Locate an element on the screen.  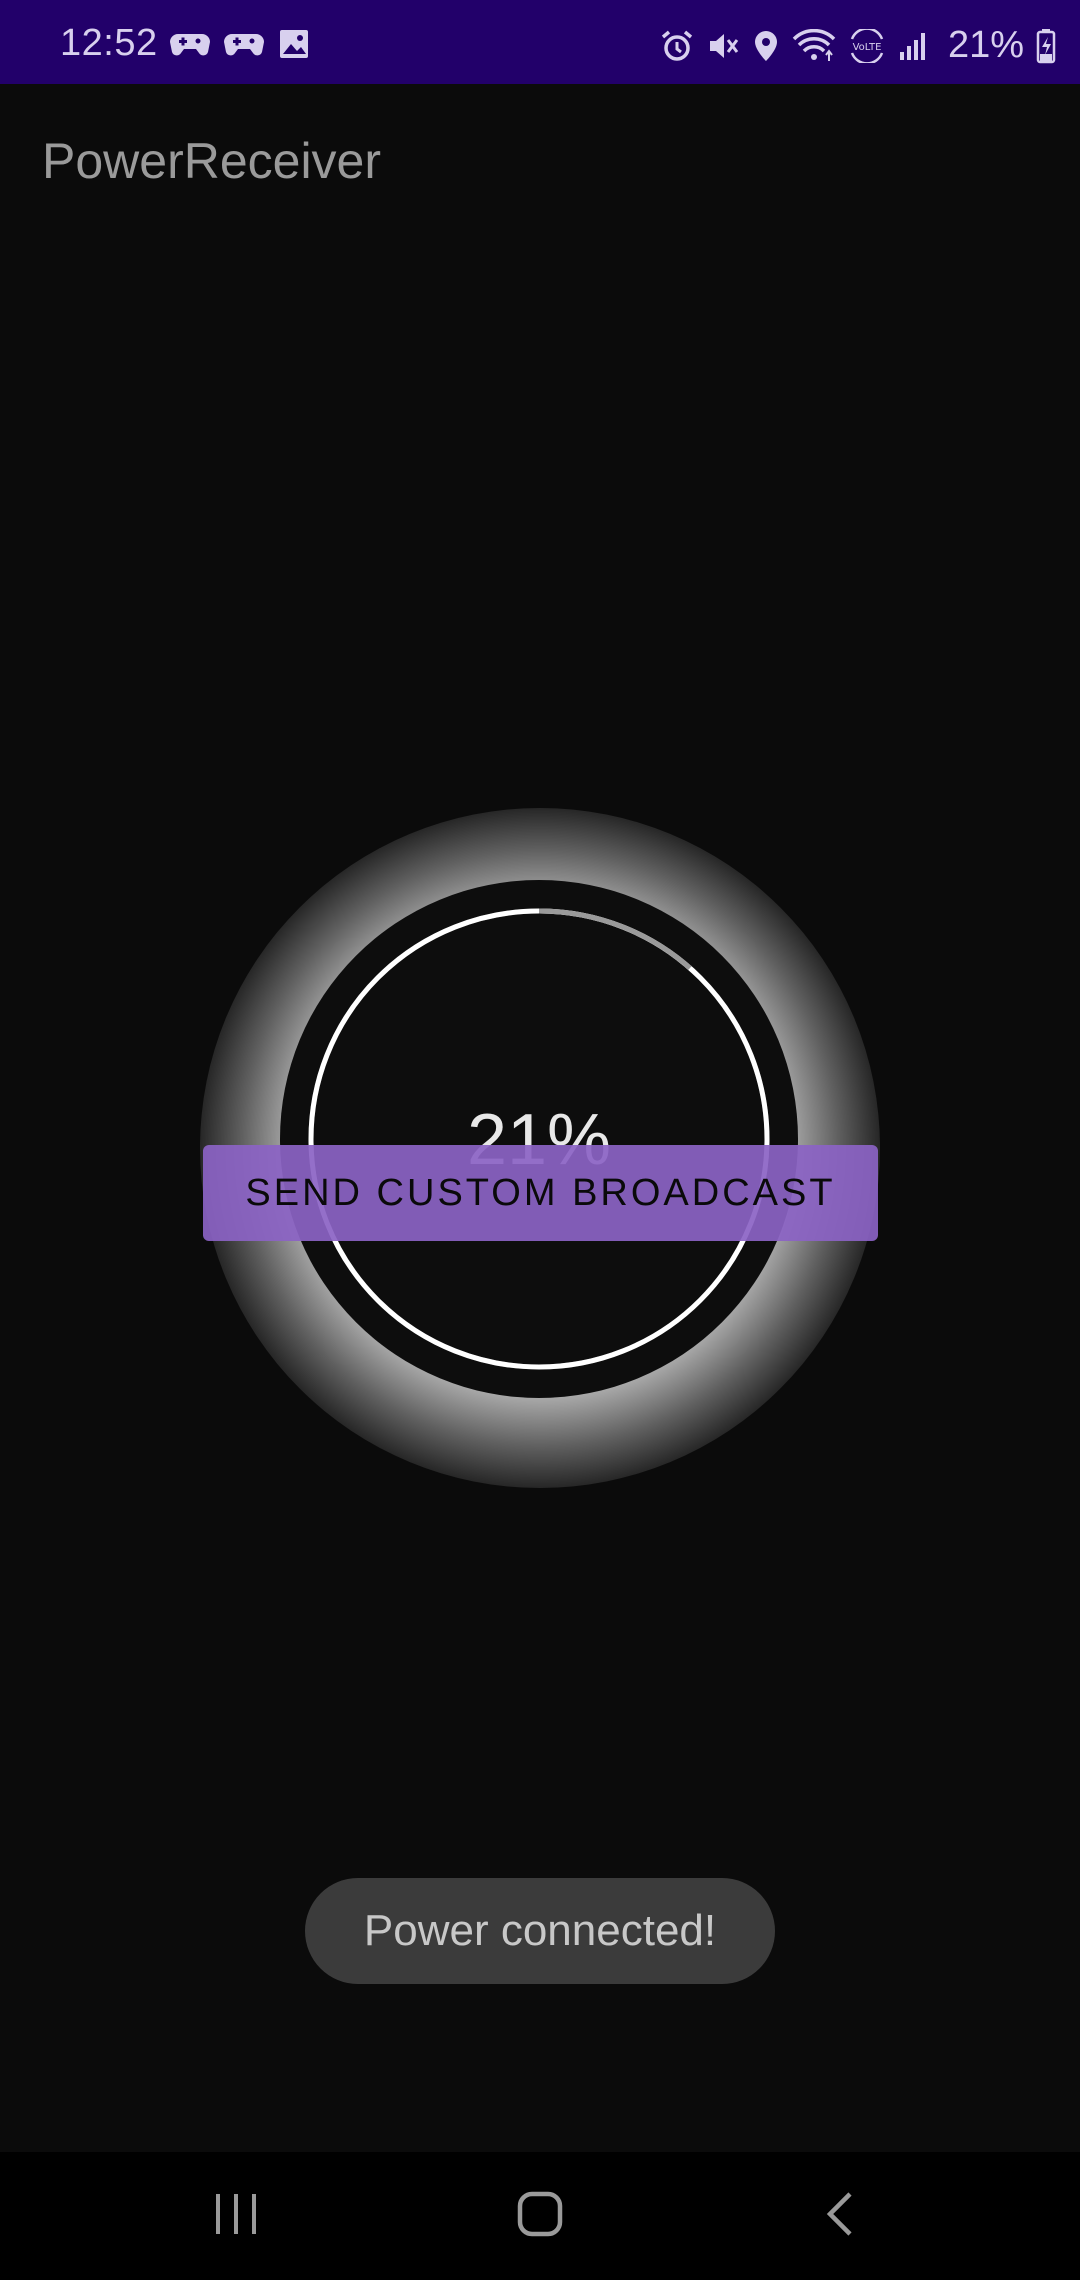
battery-dial-background is located at coordinates (539, 1139).